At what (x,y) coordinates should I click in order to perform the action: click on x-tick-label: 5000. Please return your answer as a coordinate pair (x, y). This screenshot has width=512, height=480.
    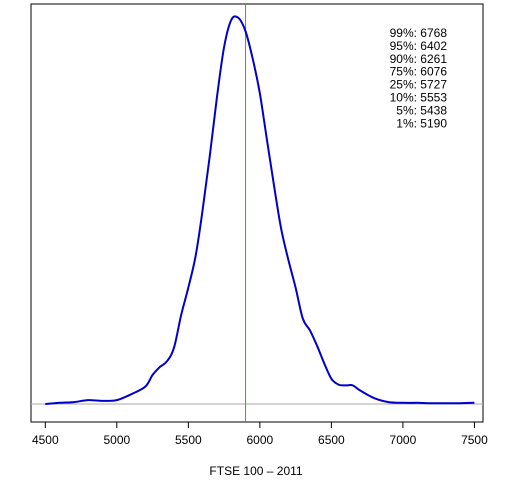
    Looking at the image, I should click on (116, 440).